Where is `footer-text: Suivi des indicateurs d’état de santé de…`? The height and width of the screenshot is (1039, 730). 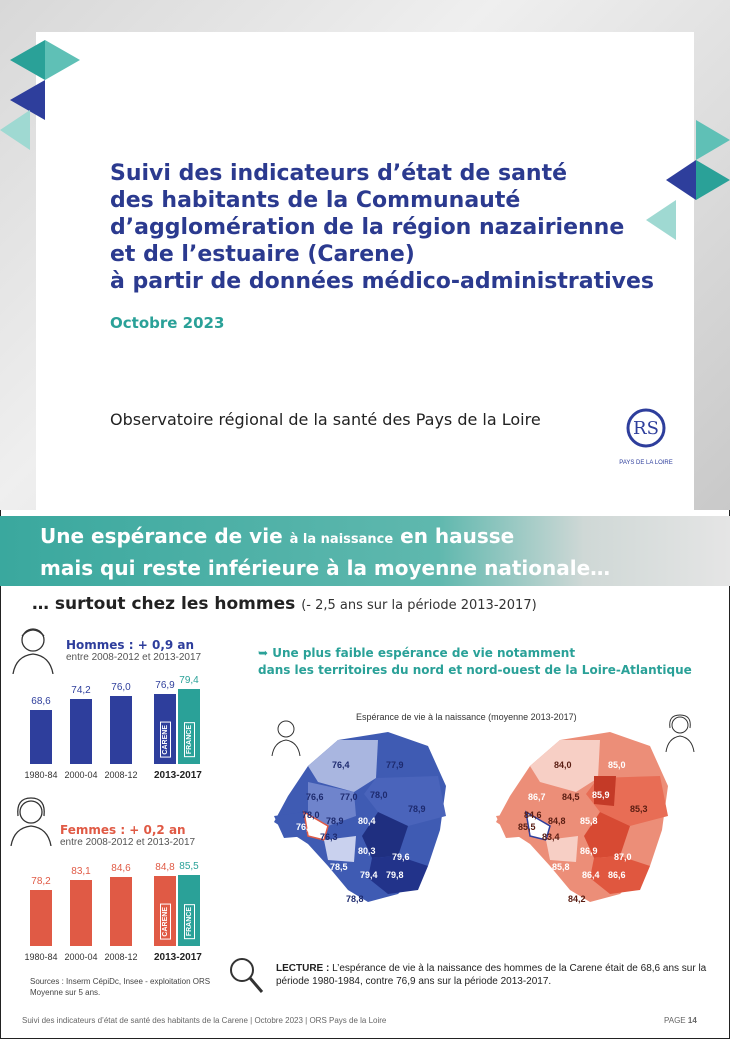
footer-text: Suivi des indicateurs d’état de santé de… is located at coordinates (204, 1020).